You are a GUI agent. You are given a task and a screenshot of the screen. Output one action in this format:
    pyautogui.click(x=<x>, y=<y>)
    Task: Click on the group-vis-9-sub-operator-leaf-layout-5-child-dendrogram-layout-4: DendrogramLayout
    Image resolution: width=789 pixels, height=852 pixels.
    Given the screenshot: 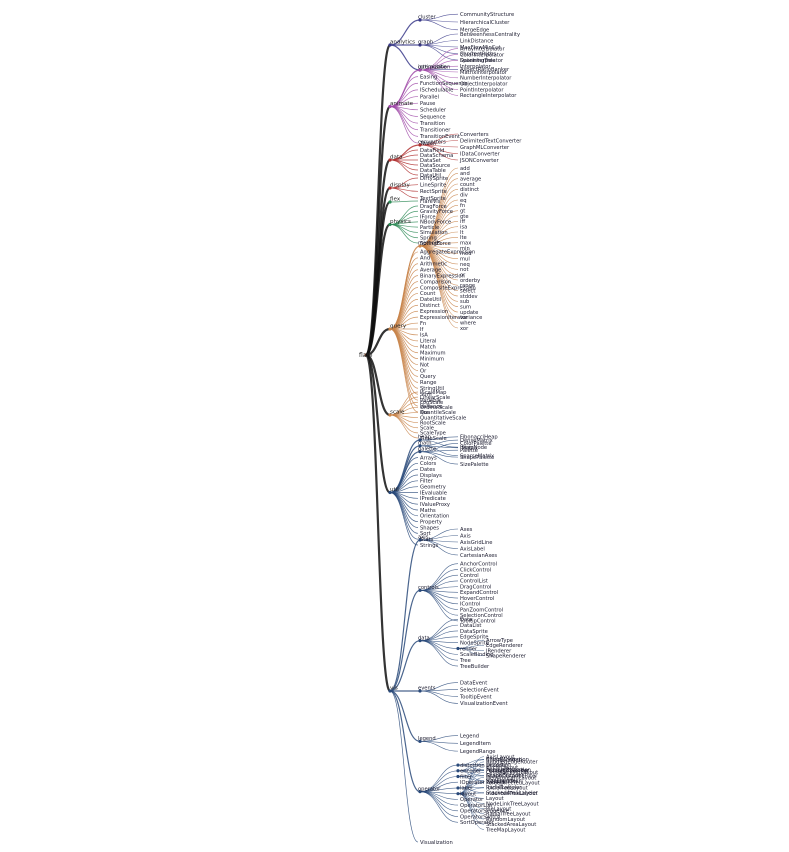 What is the action you would take?
    pyautogui.click(x=511, y=778)
    